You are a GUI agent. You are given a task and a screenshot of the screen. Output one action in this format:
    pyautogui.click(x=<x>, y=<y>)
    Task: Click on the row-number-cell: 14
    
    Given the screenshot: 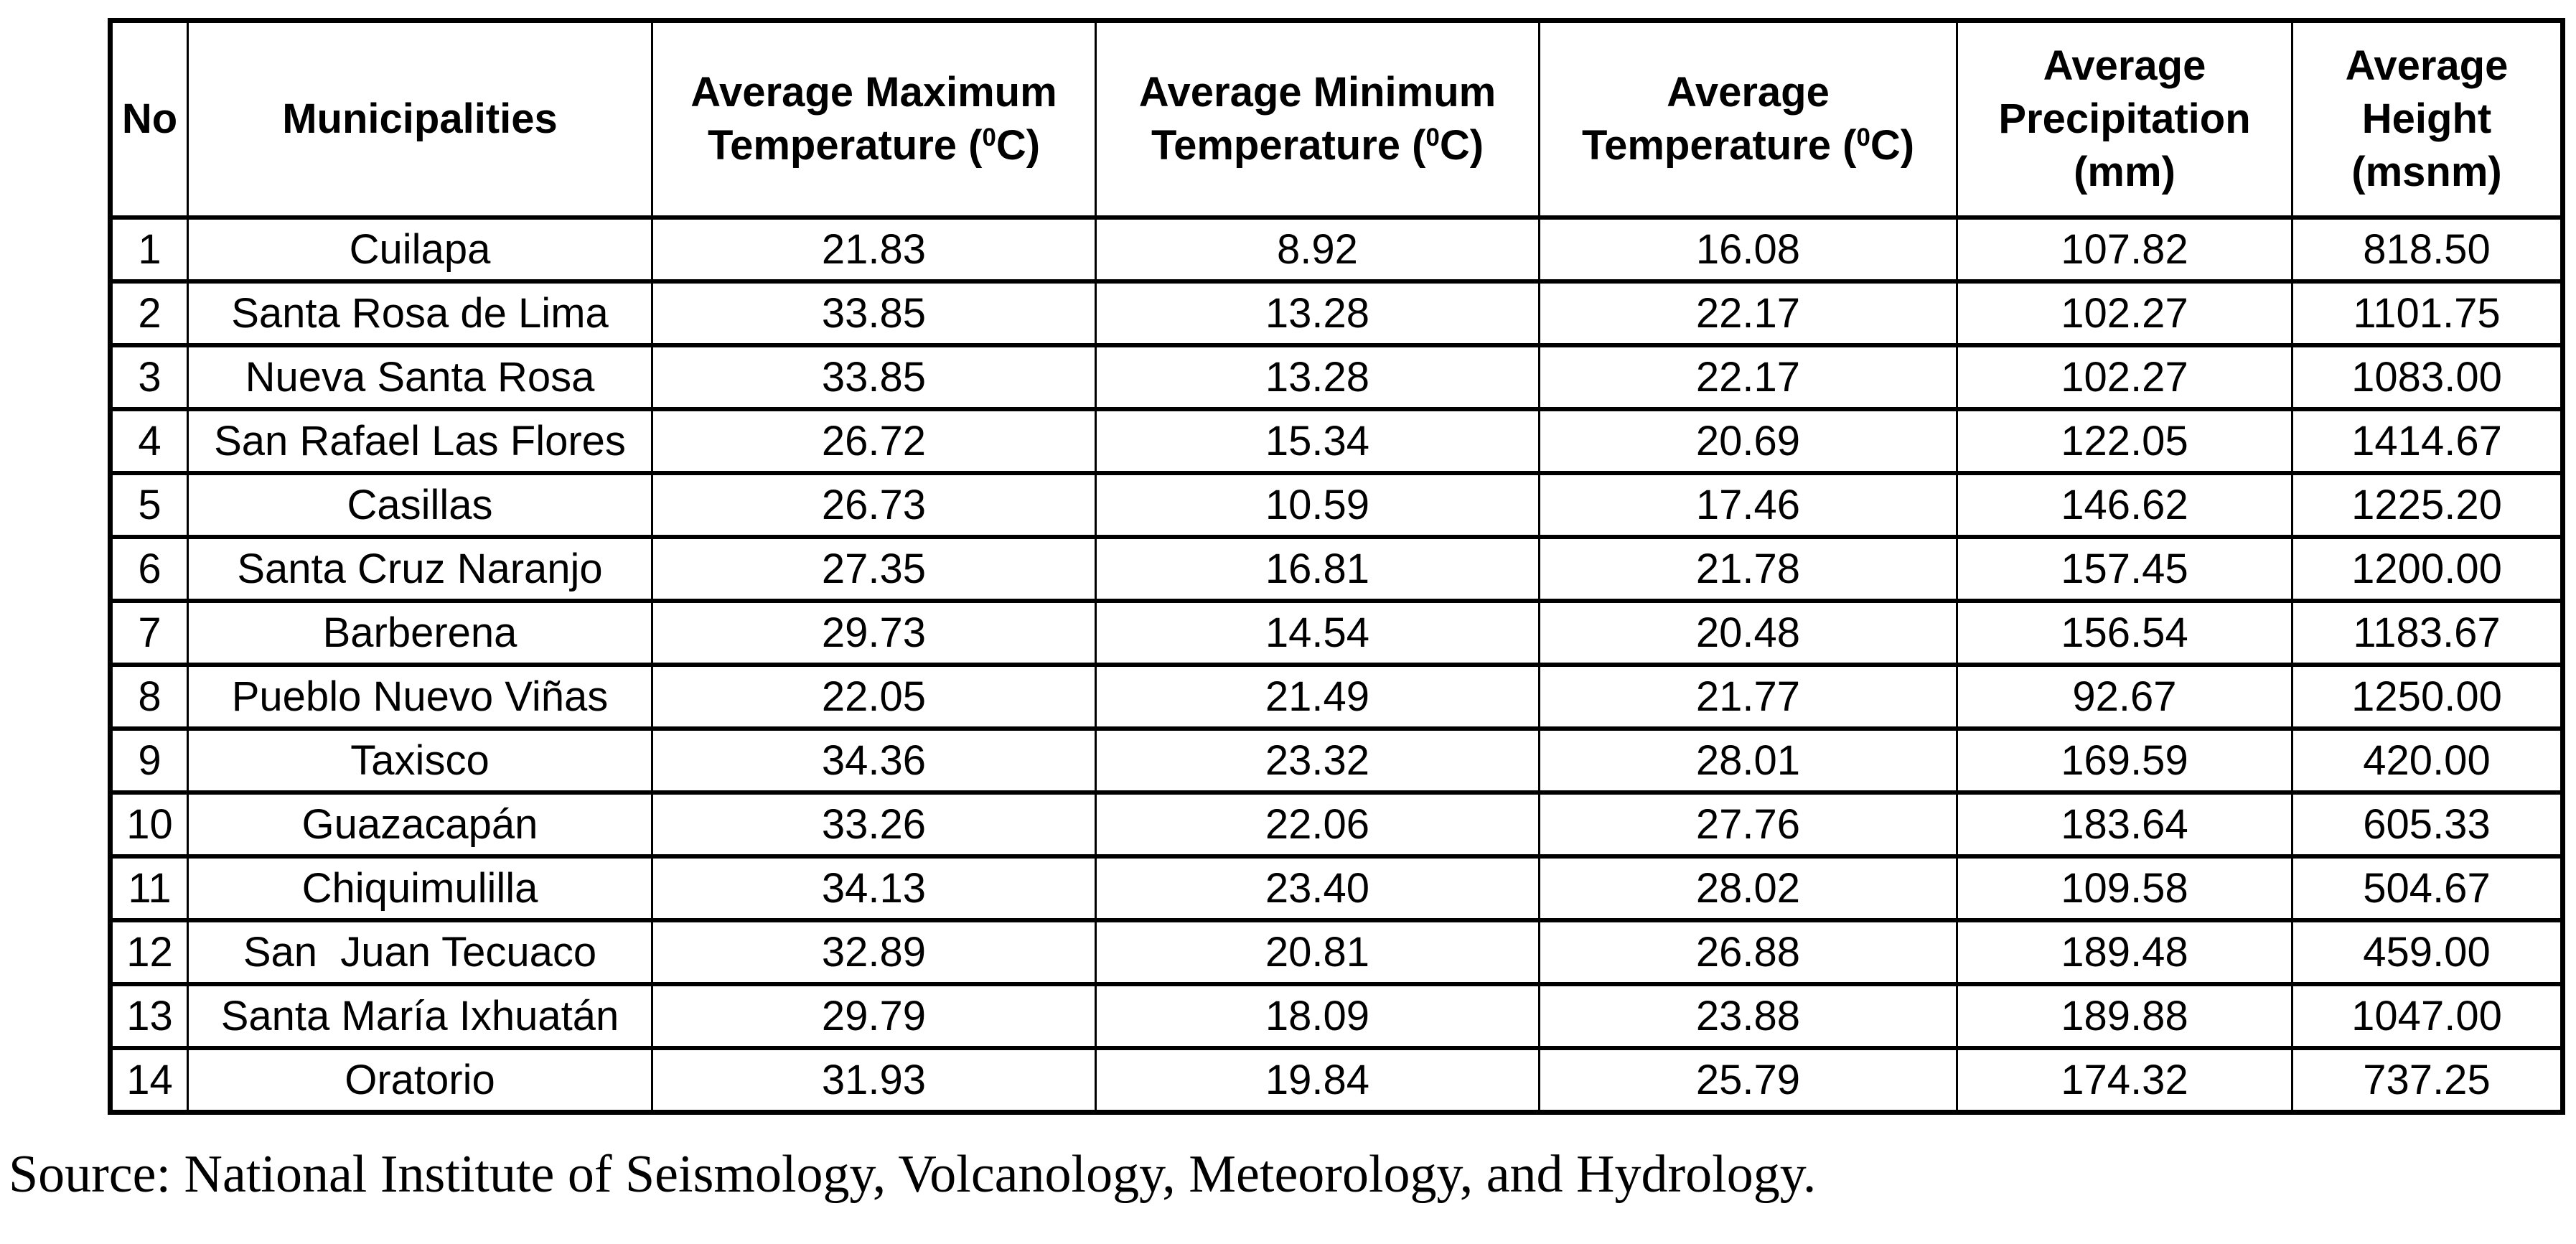 What is the action you would take?
    pyautogui.click(x=149, y=1080)
    